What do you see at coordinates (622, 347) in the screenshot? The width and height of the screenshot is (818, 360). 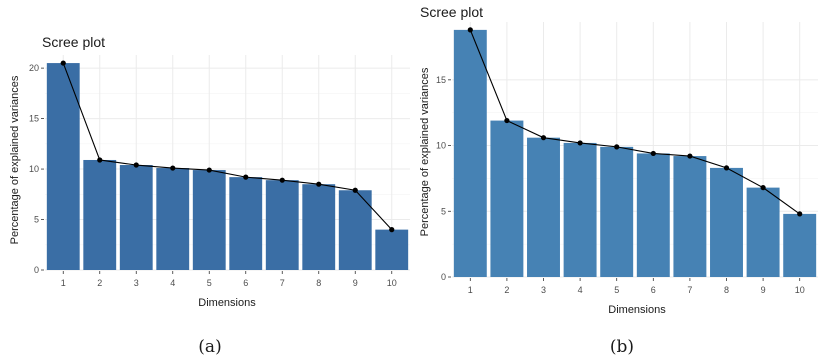 I see `caption: (b)` at bounding box center [622, 347].